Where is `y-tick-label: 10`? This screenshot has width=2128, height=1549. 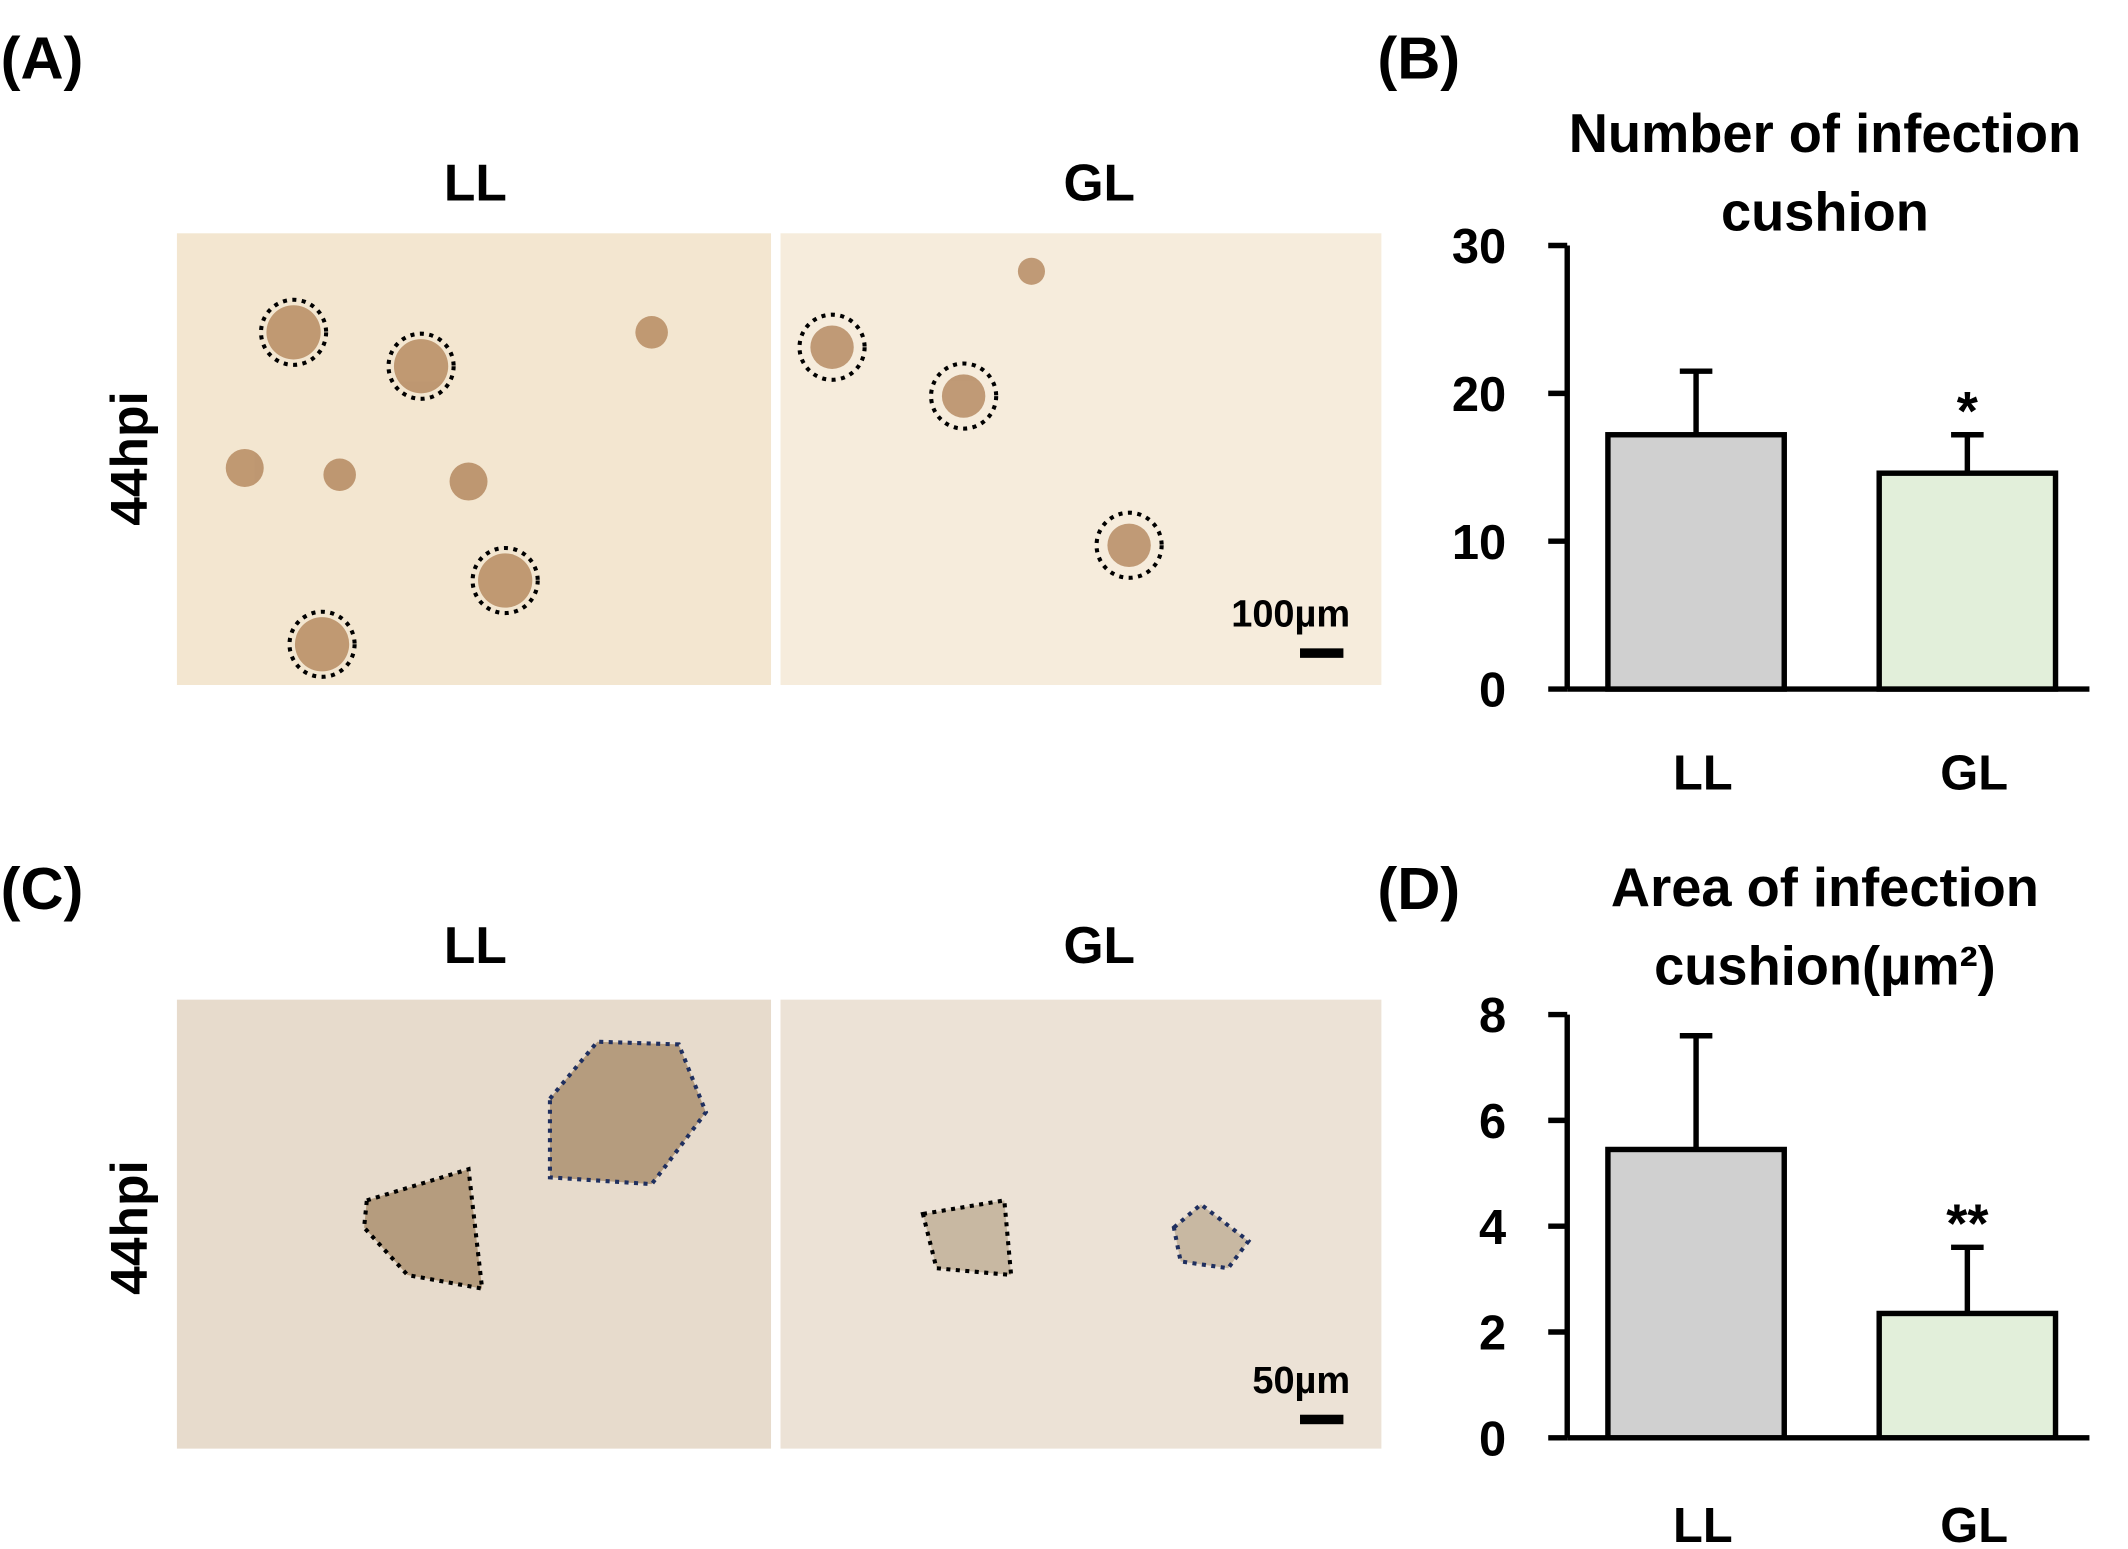 y-tick-label: 10 is located at coordinates (1479, 543).